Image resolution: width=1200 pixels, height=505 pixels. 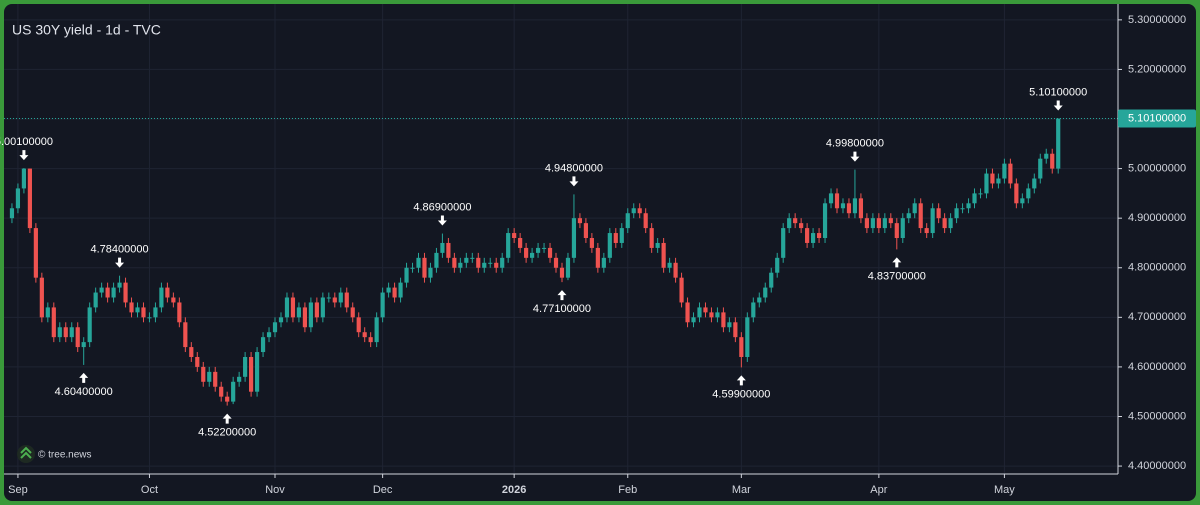 I want to click on x-tick-label: 2026, so click(x=514, y=490).